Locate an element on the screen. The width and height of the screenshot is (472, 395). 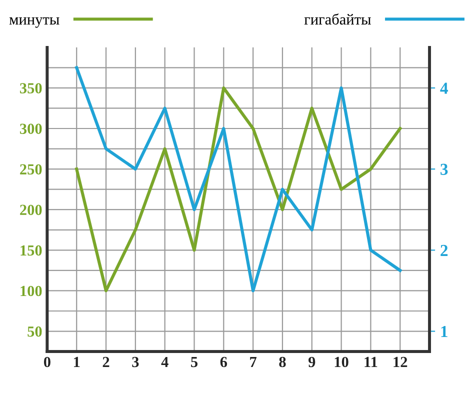
y2-tick-label: 2 is located at coordinates (444, 250).